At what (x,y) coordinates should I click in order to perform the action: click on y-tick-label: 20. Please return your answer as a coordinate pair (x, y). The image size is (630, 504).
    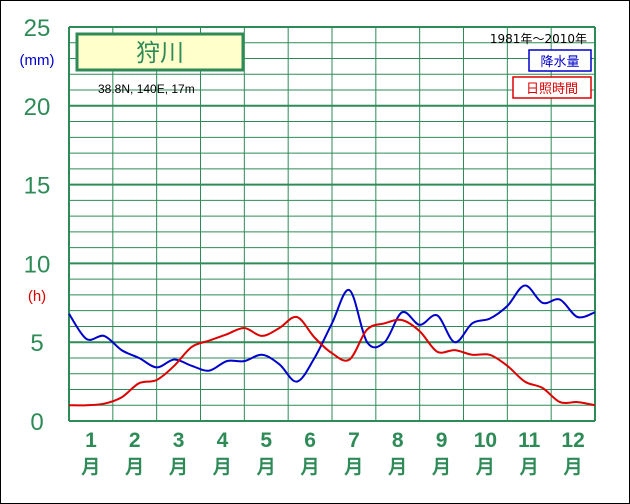
    Looking at the image, I should click on (37, 107).